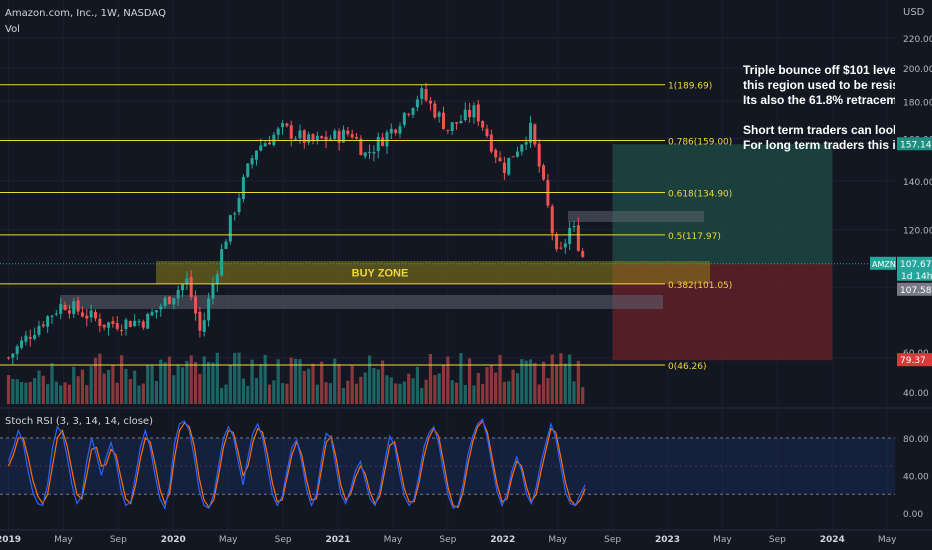 The width and height of the screenshot is (932, 550). I want to click on note-line: this region used to be resistanc, so click(819, 85).